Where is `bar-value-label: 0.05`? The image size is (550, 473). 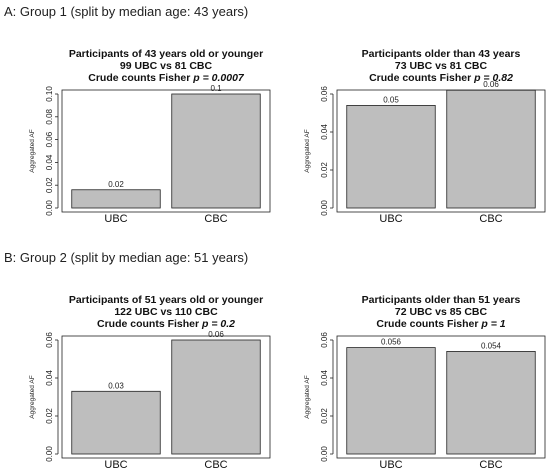 bar-value-label: 0.05 is located at coordinates (391, 99).